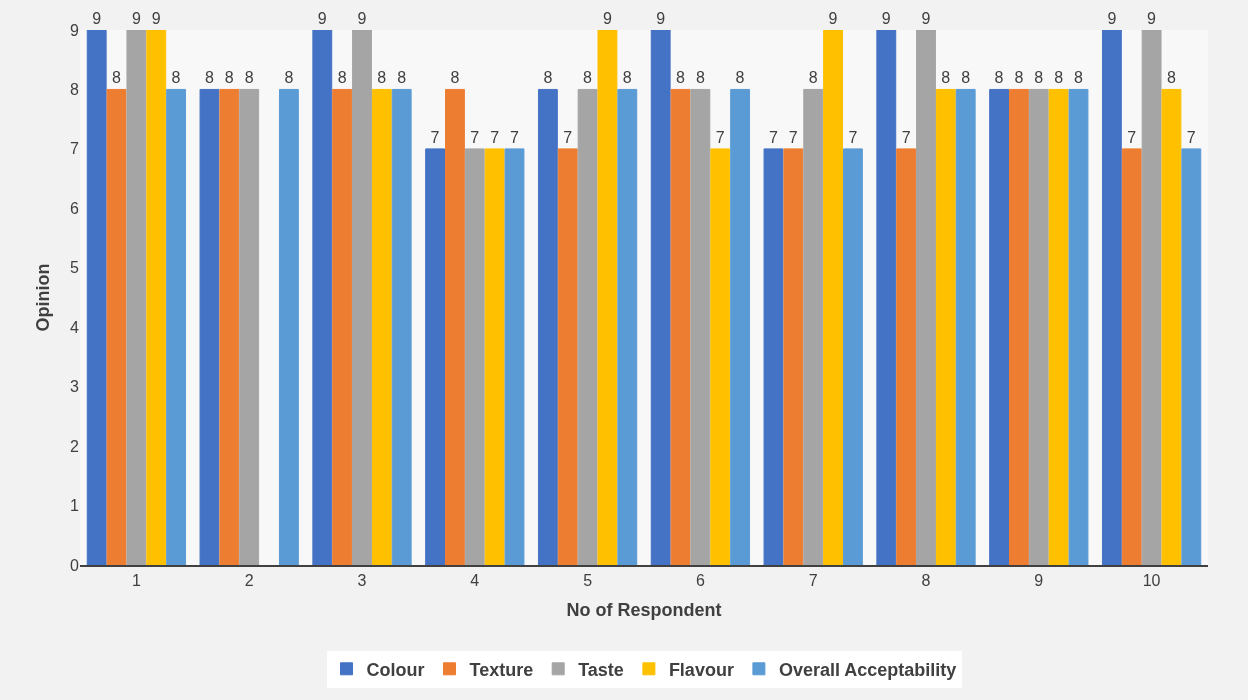 Image resolution: width=1248 pixels, height=700 pixels. Describe the element at coordinates (75, 387) in the screenshot. I see `y-tick-label: 3` at that location.